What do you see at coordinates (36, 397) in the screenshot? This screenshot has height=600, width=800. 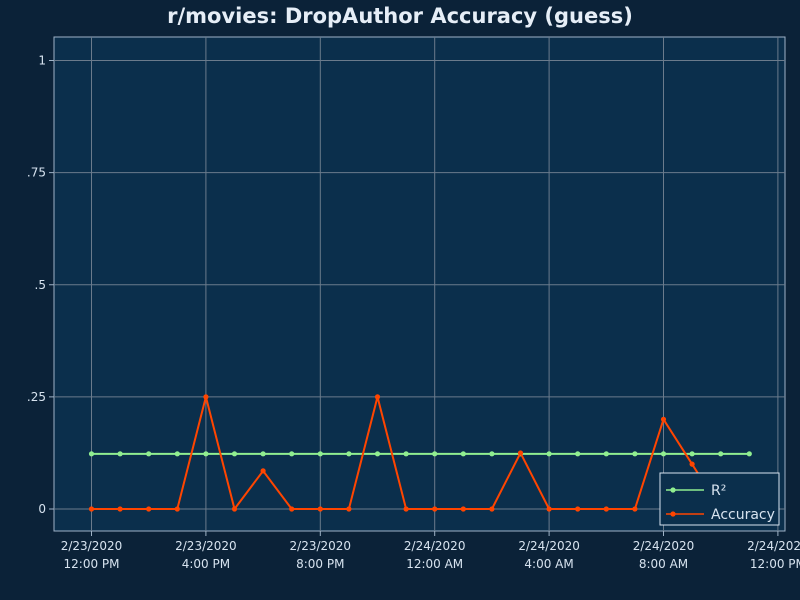 I see `y-tick-label: .25` at bounding box center [36, 397].